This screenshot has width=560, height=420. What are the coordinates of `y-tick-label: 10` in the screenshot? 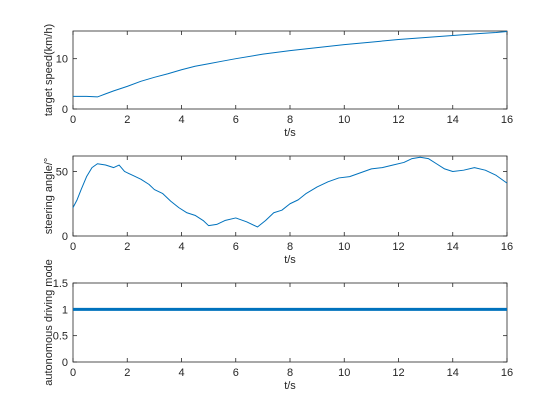 It's located at (62, 60).